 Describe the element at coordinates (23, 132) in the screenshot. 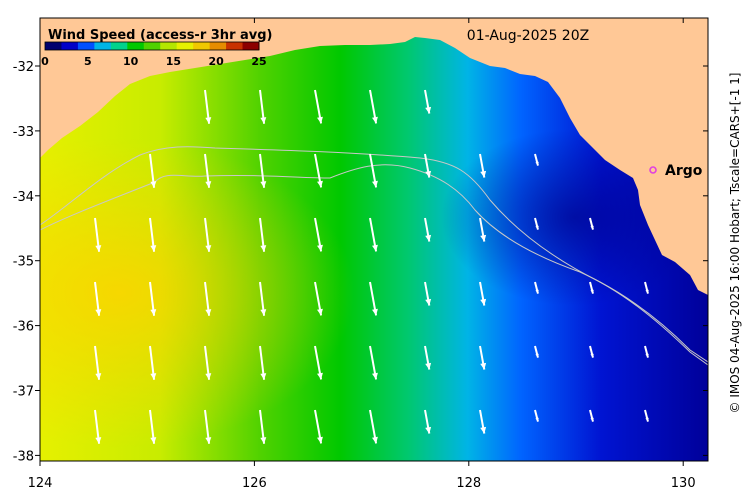

I see `y-tick-label: -33` at that location.